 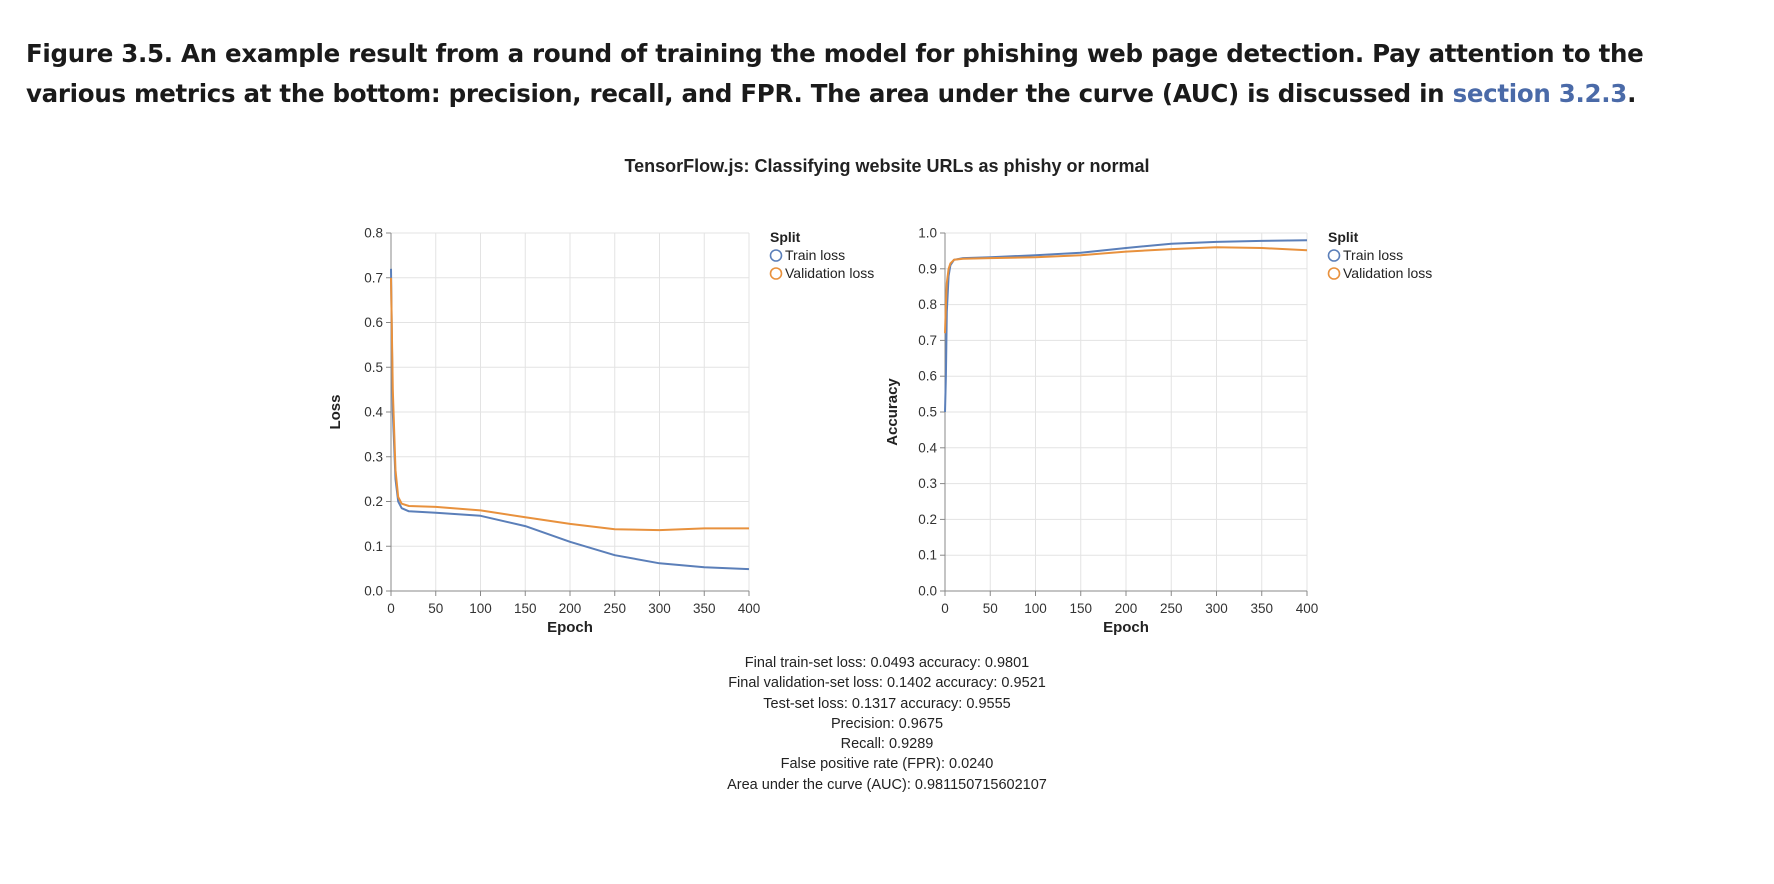 What do you see at coordinates (373, 233) in the screenshot?
I see `loss-y-tick-label: 0.8` at bounding box center [373, 233].